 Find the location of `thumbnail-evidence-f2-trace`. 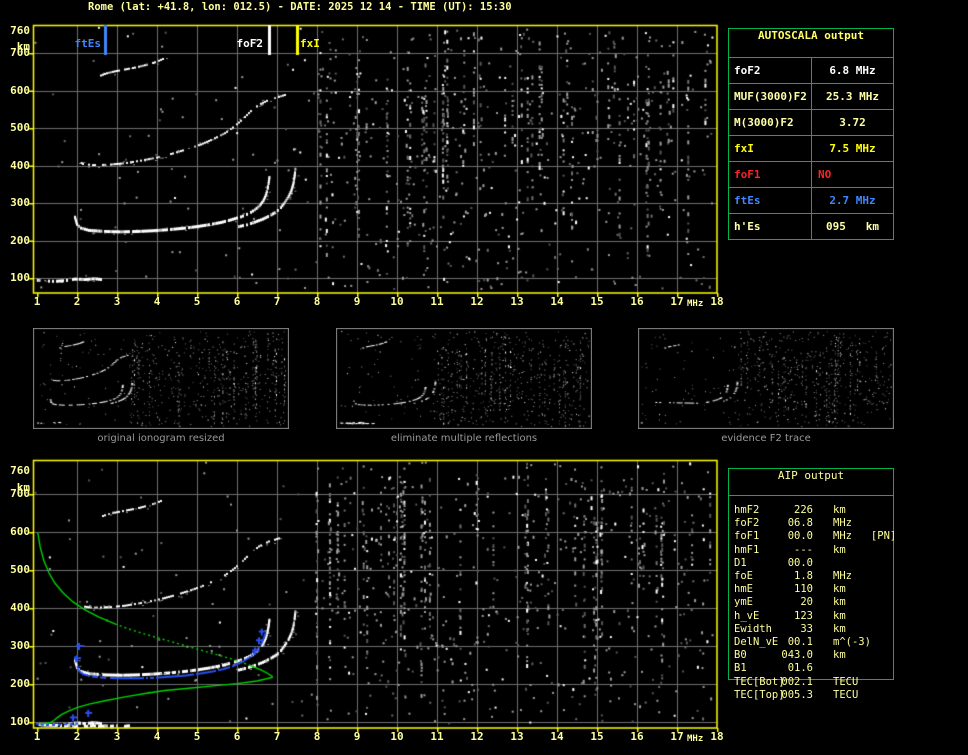

thumbnail-evidence-f2-trace is located at coordinates (766, 378).